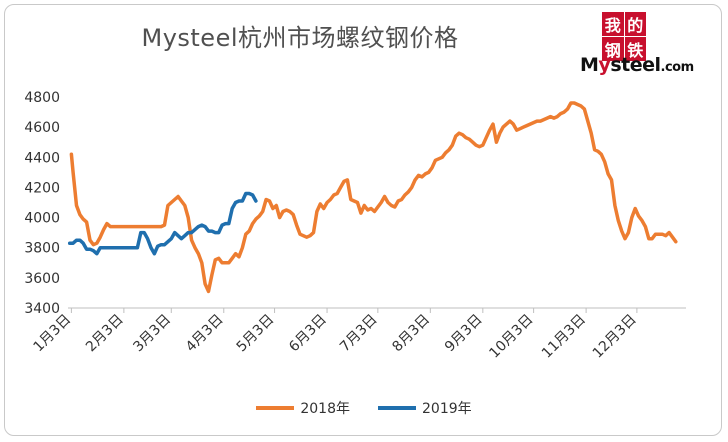 This screenshot has height=442, width=728. What do you see at coordinates (52, 334) in the screenshot?
I see `x-tick-label: 1月3日` at bounding box center [52, 334].